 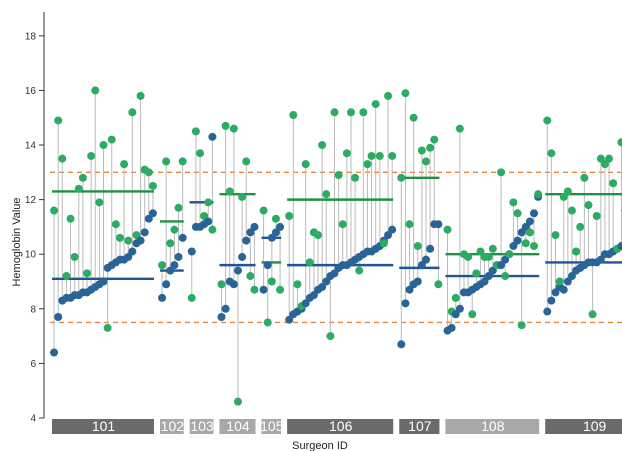 What do you see at coordinates (31, 146) in the screenshot?
I see `y-tick-label: 14` at bounding box center [31, 146].